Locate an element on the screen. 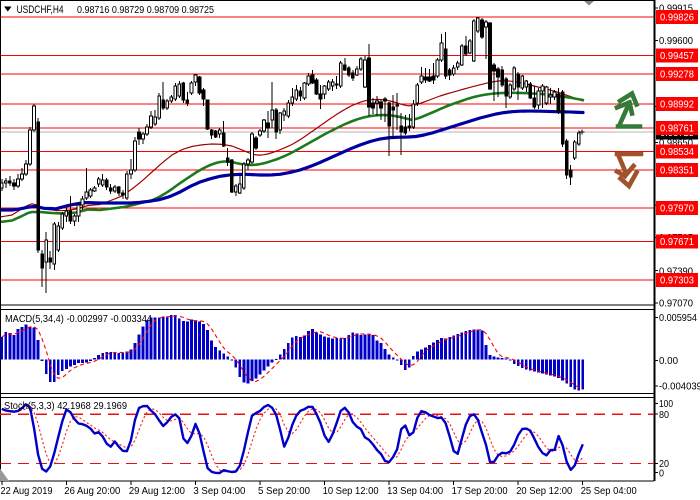 The height and width of the screenshot is (500, 700). svg-text: 20 is located at coordinates (664, 464).